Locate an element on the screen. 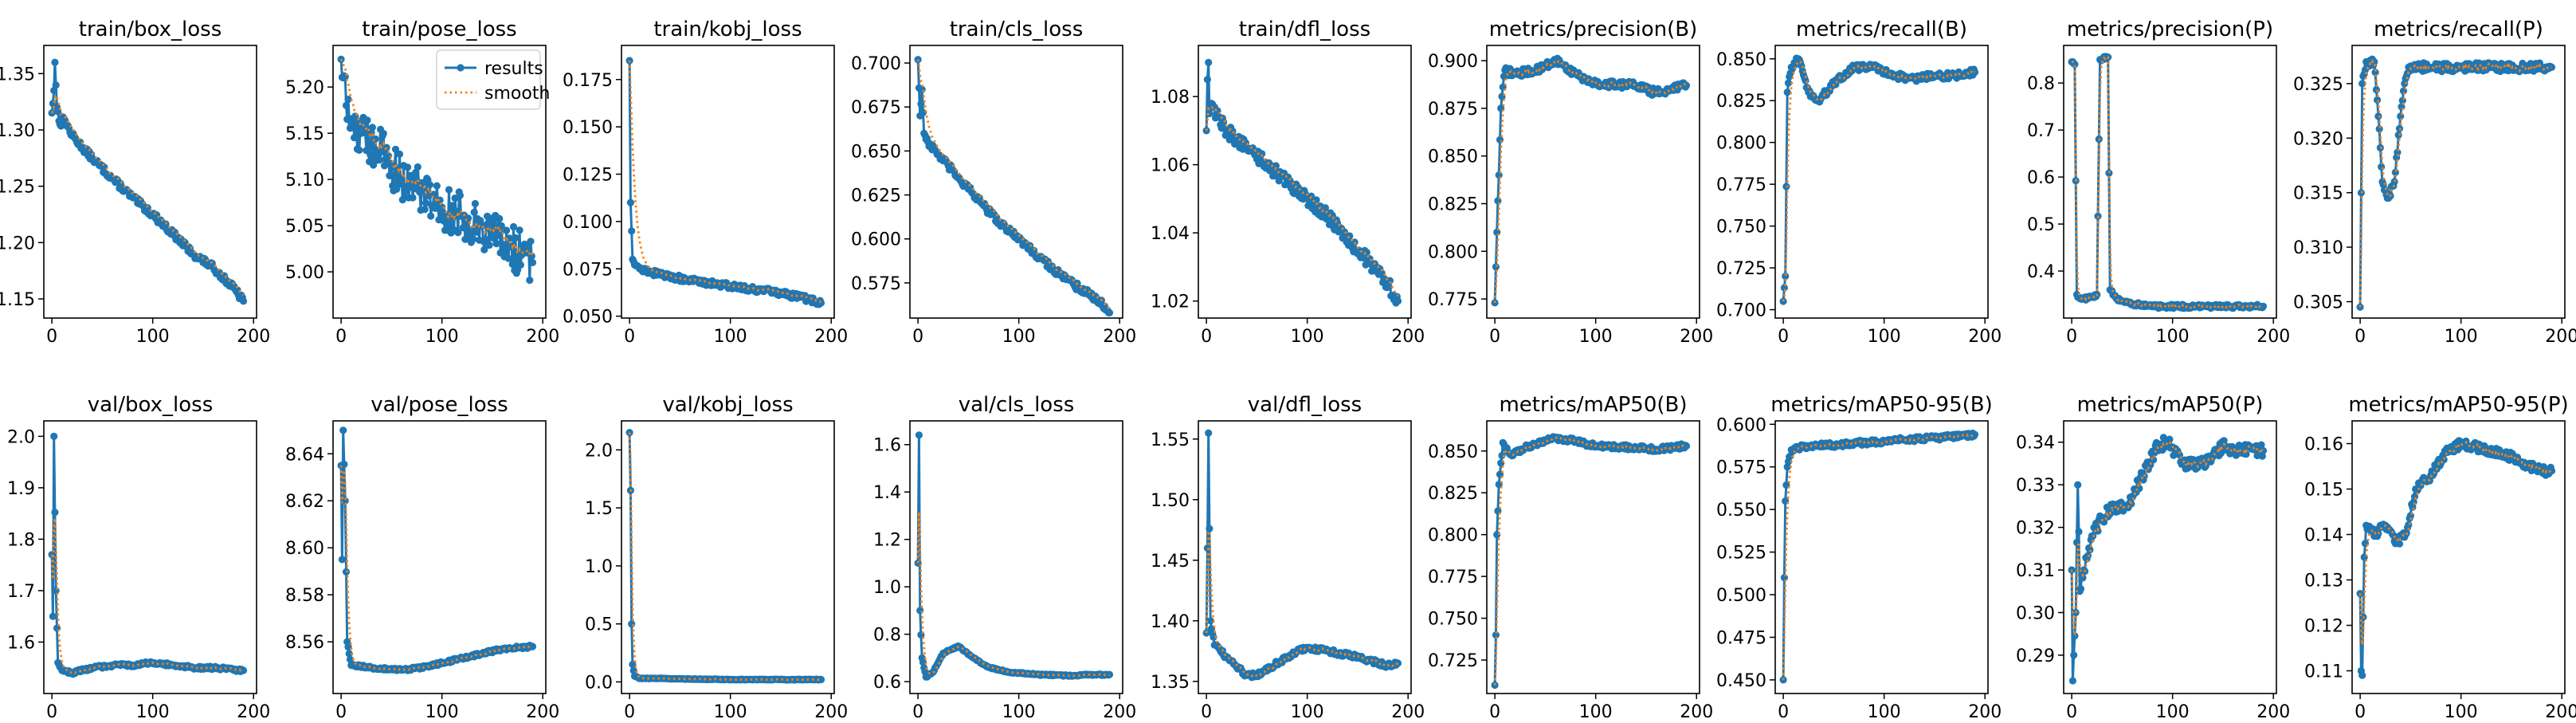 This screenshot has width=2576, height=723. panel-title: metrics/recall(P) is located at coordinates (2458, 30).